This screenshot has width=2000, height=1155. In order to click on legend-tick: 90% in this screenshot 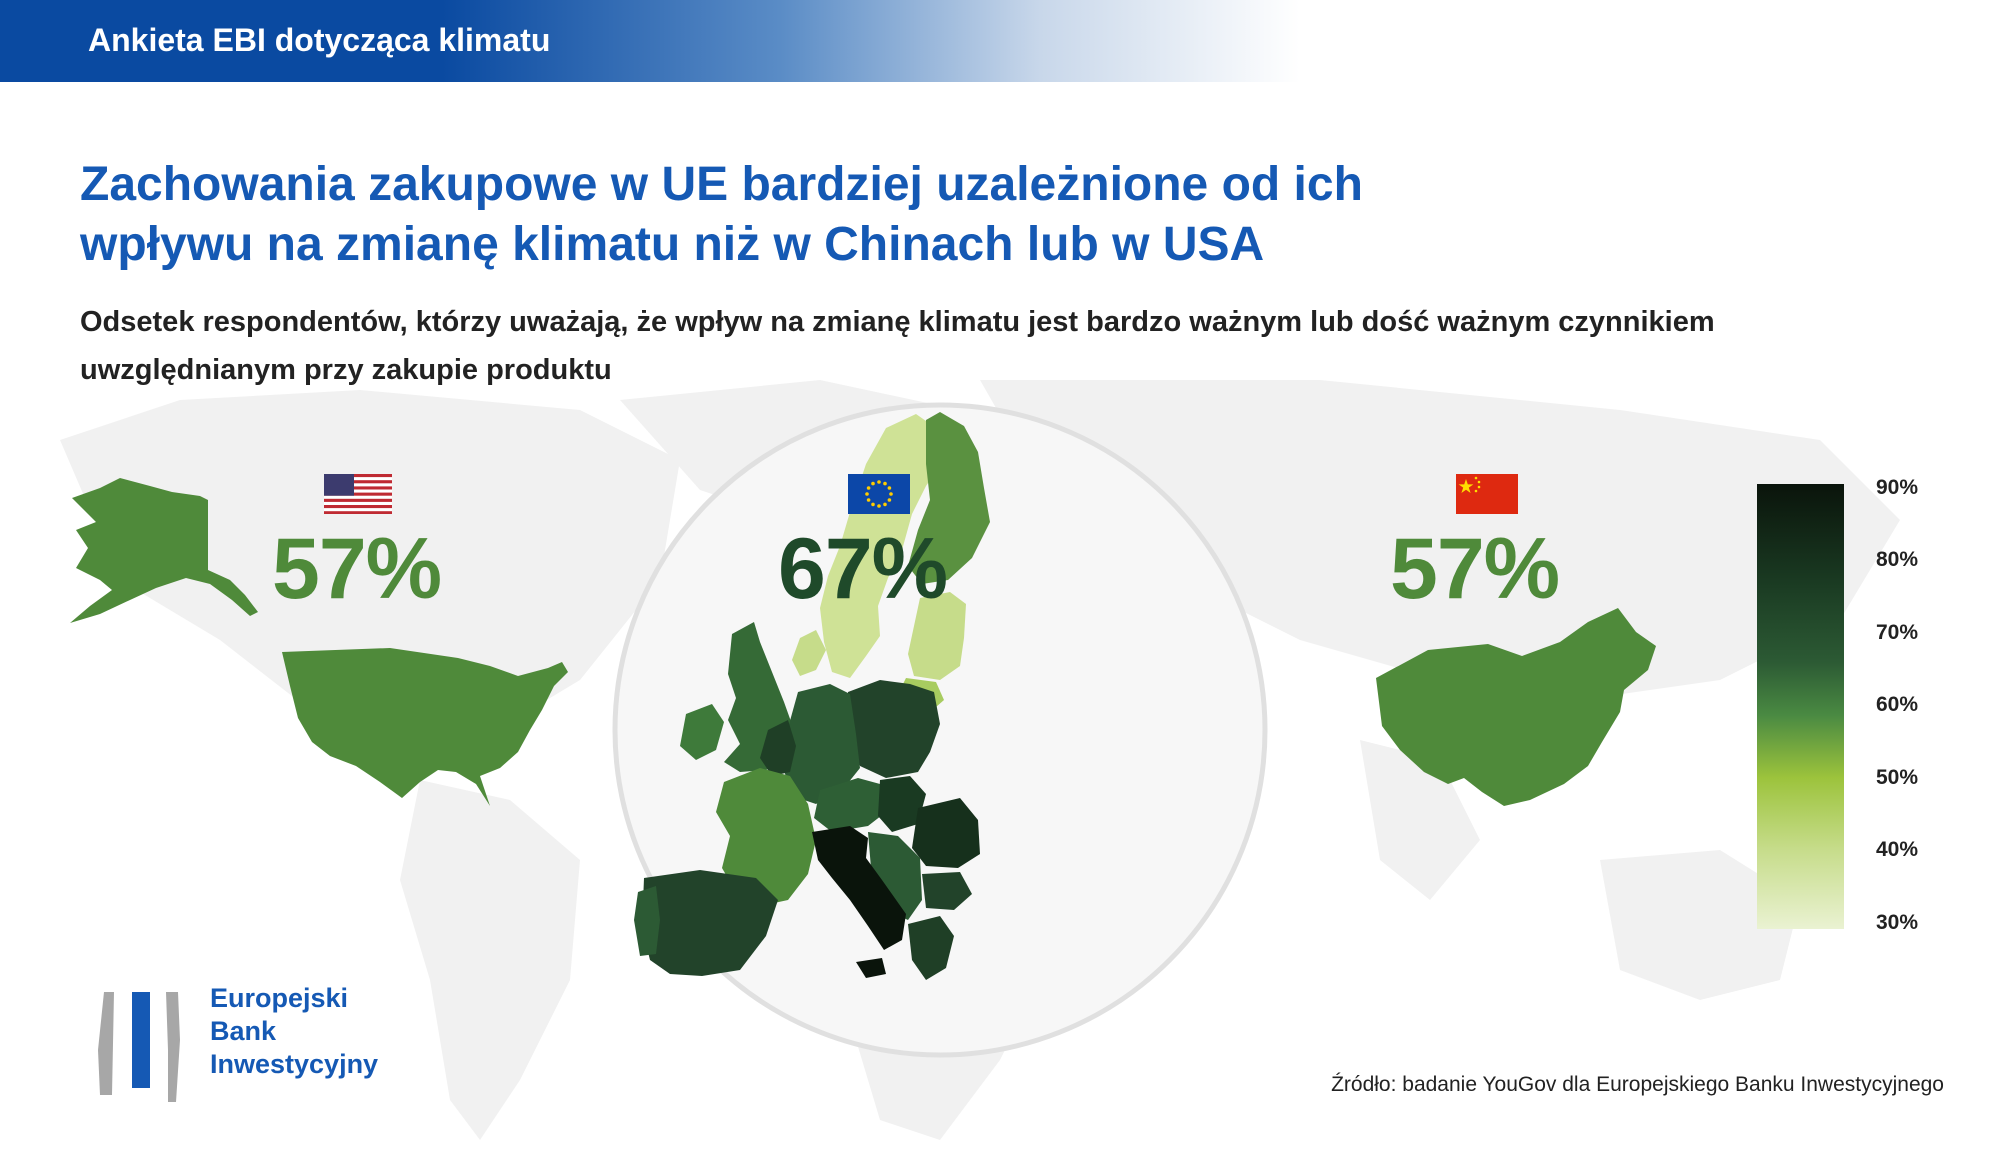, I will do `click(1897, 487)`.